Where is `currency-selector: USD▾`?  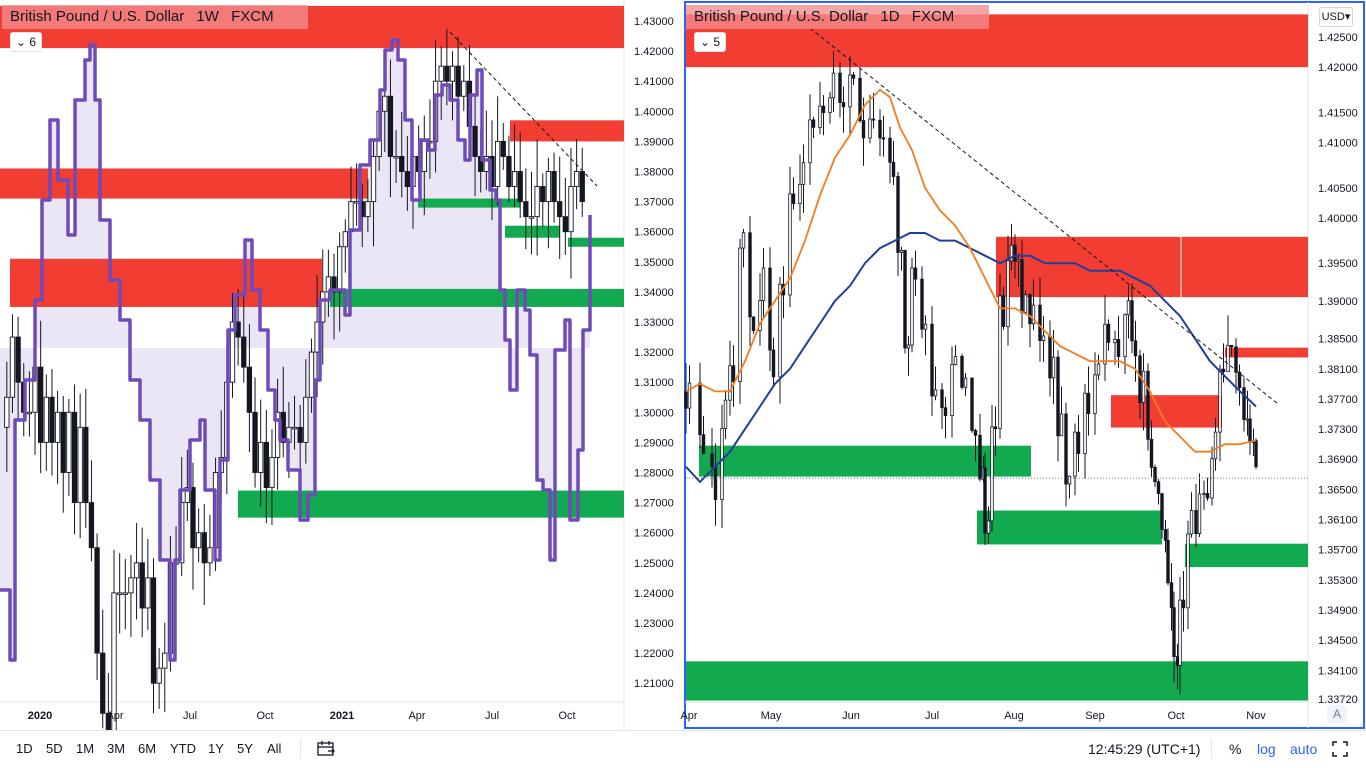
currency-selector: USD▾ is located at coordinates (1336, 17).